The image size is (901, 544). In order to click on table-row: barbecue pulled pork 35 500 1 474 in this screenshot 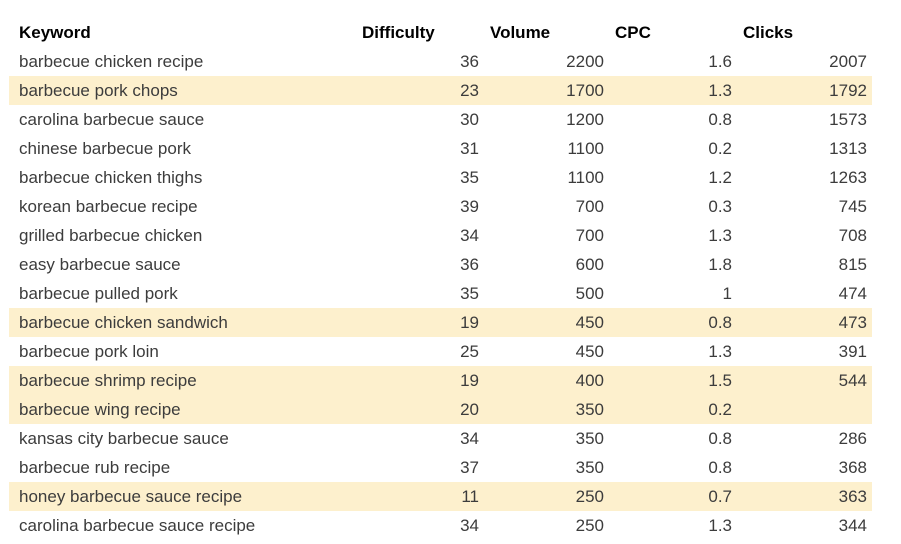, I will do `click(440, 293)`.